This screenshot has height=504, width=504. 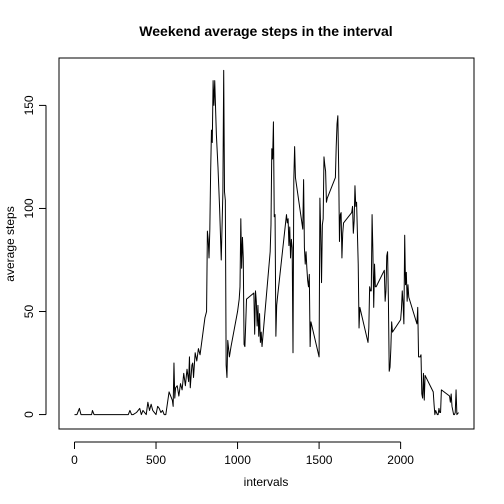 I want to click on chart-title: Weekend average steps in the interval, so click(x=265, y=31).